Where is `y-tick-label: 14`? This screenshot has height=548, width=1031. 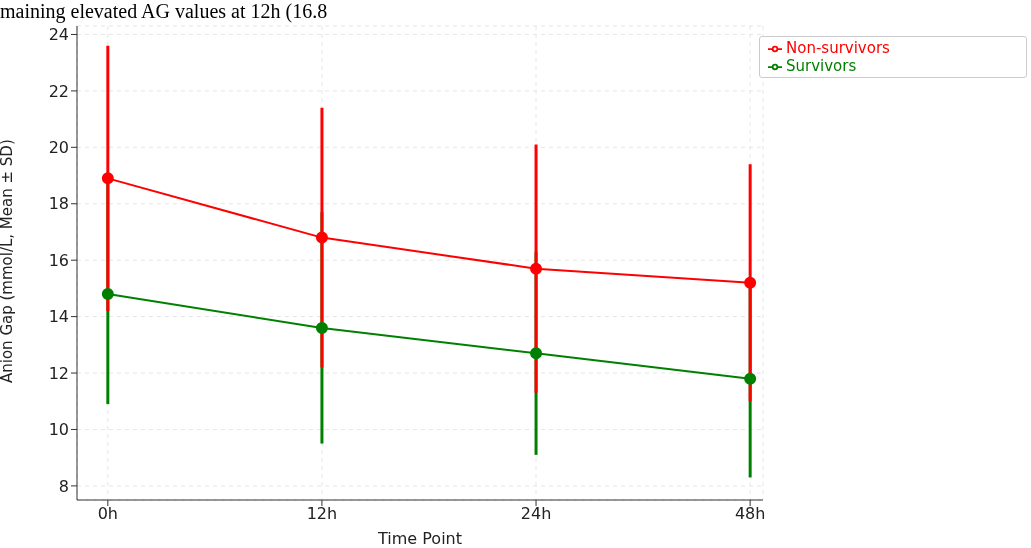 y-tick-label: 14 is located at coordinates (58, 317).